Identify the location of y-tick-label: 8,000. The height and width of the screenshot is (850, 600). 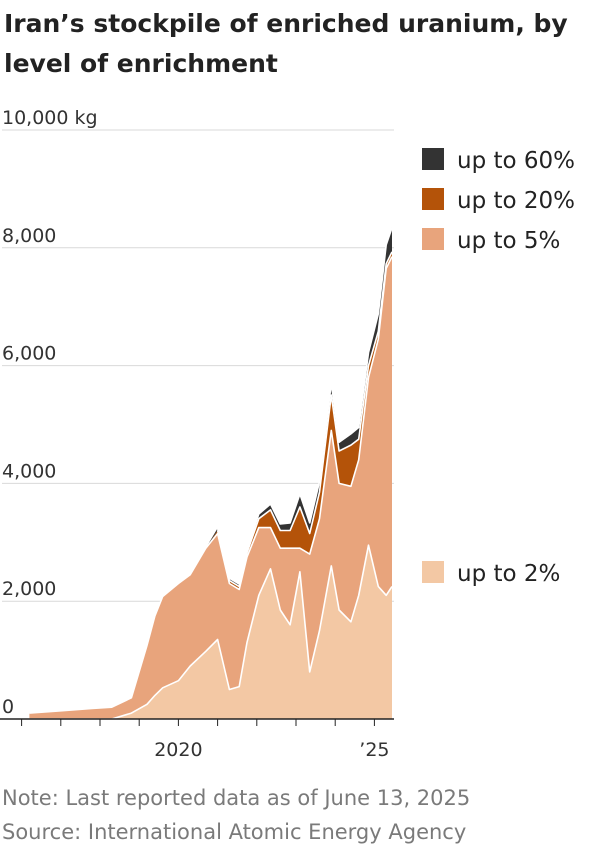
(29, 236).